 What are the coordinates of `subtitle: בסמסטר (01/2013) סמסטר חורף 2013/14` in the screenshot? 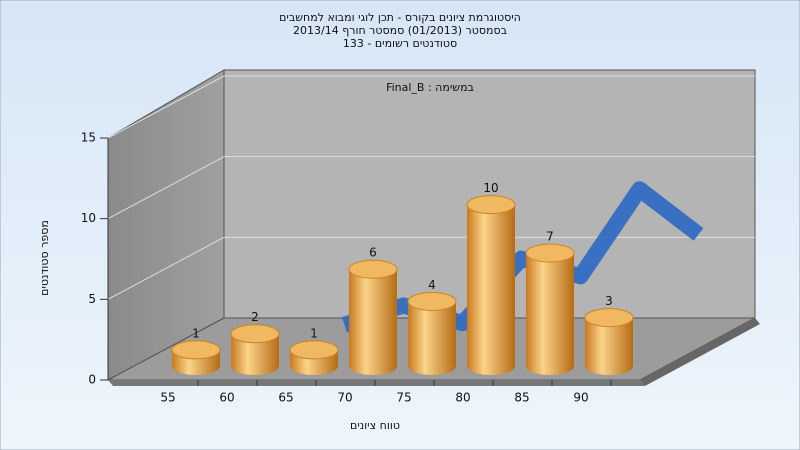 It's located at (400, 30).